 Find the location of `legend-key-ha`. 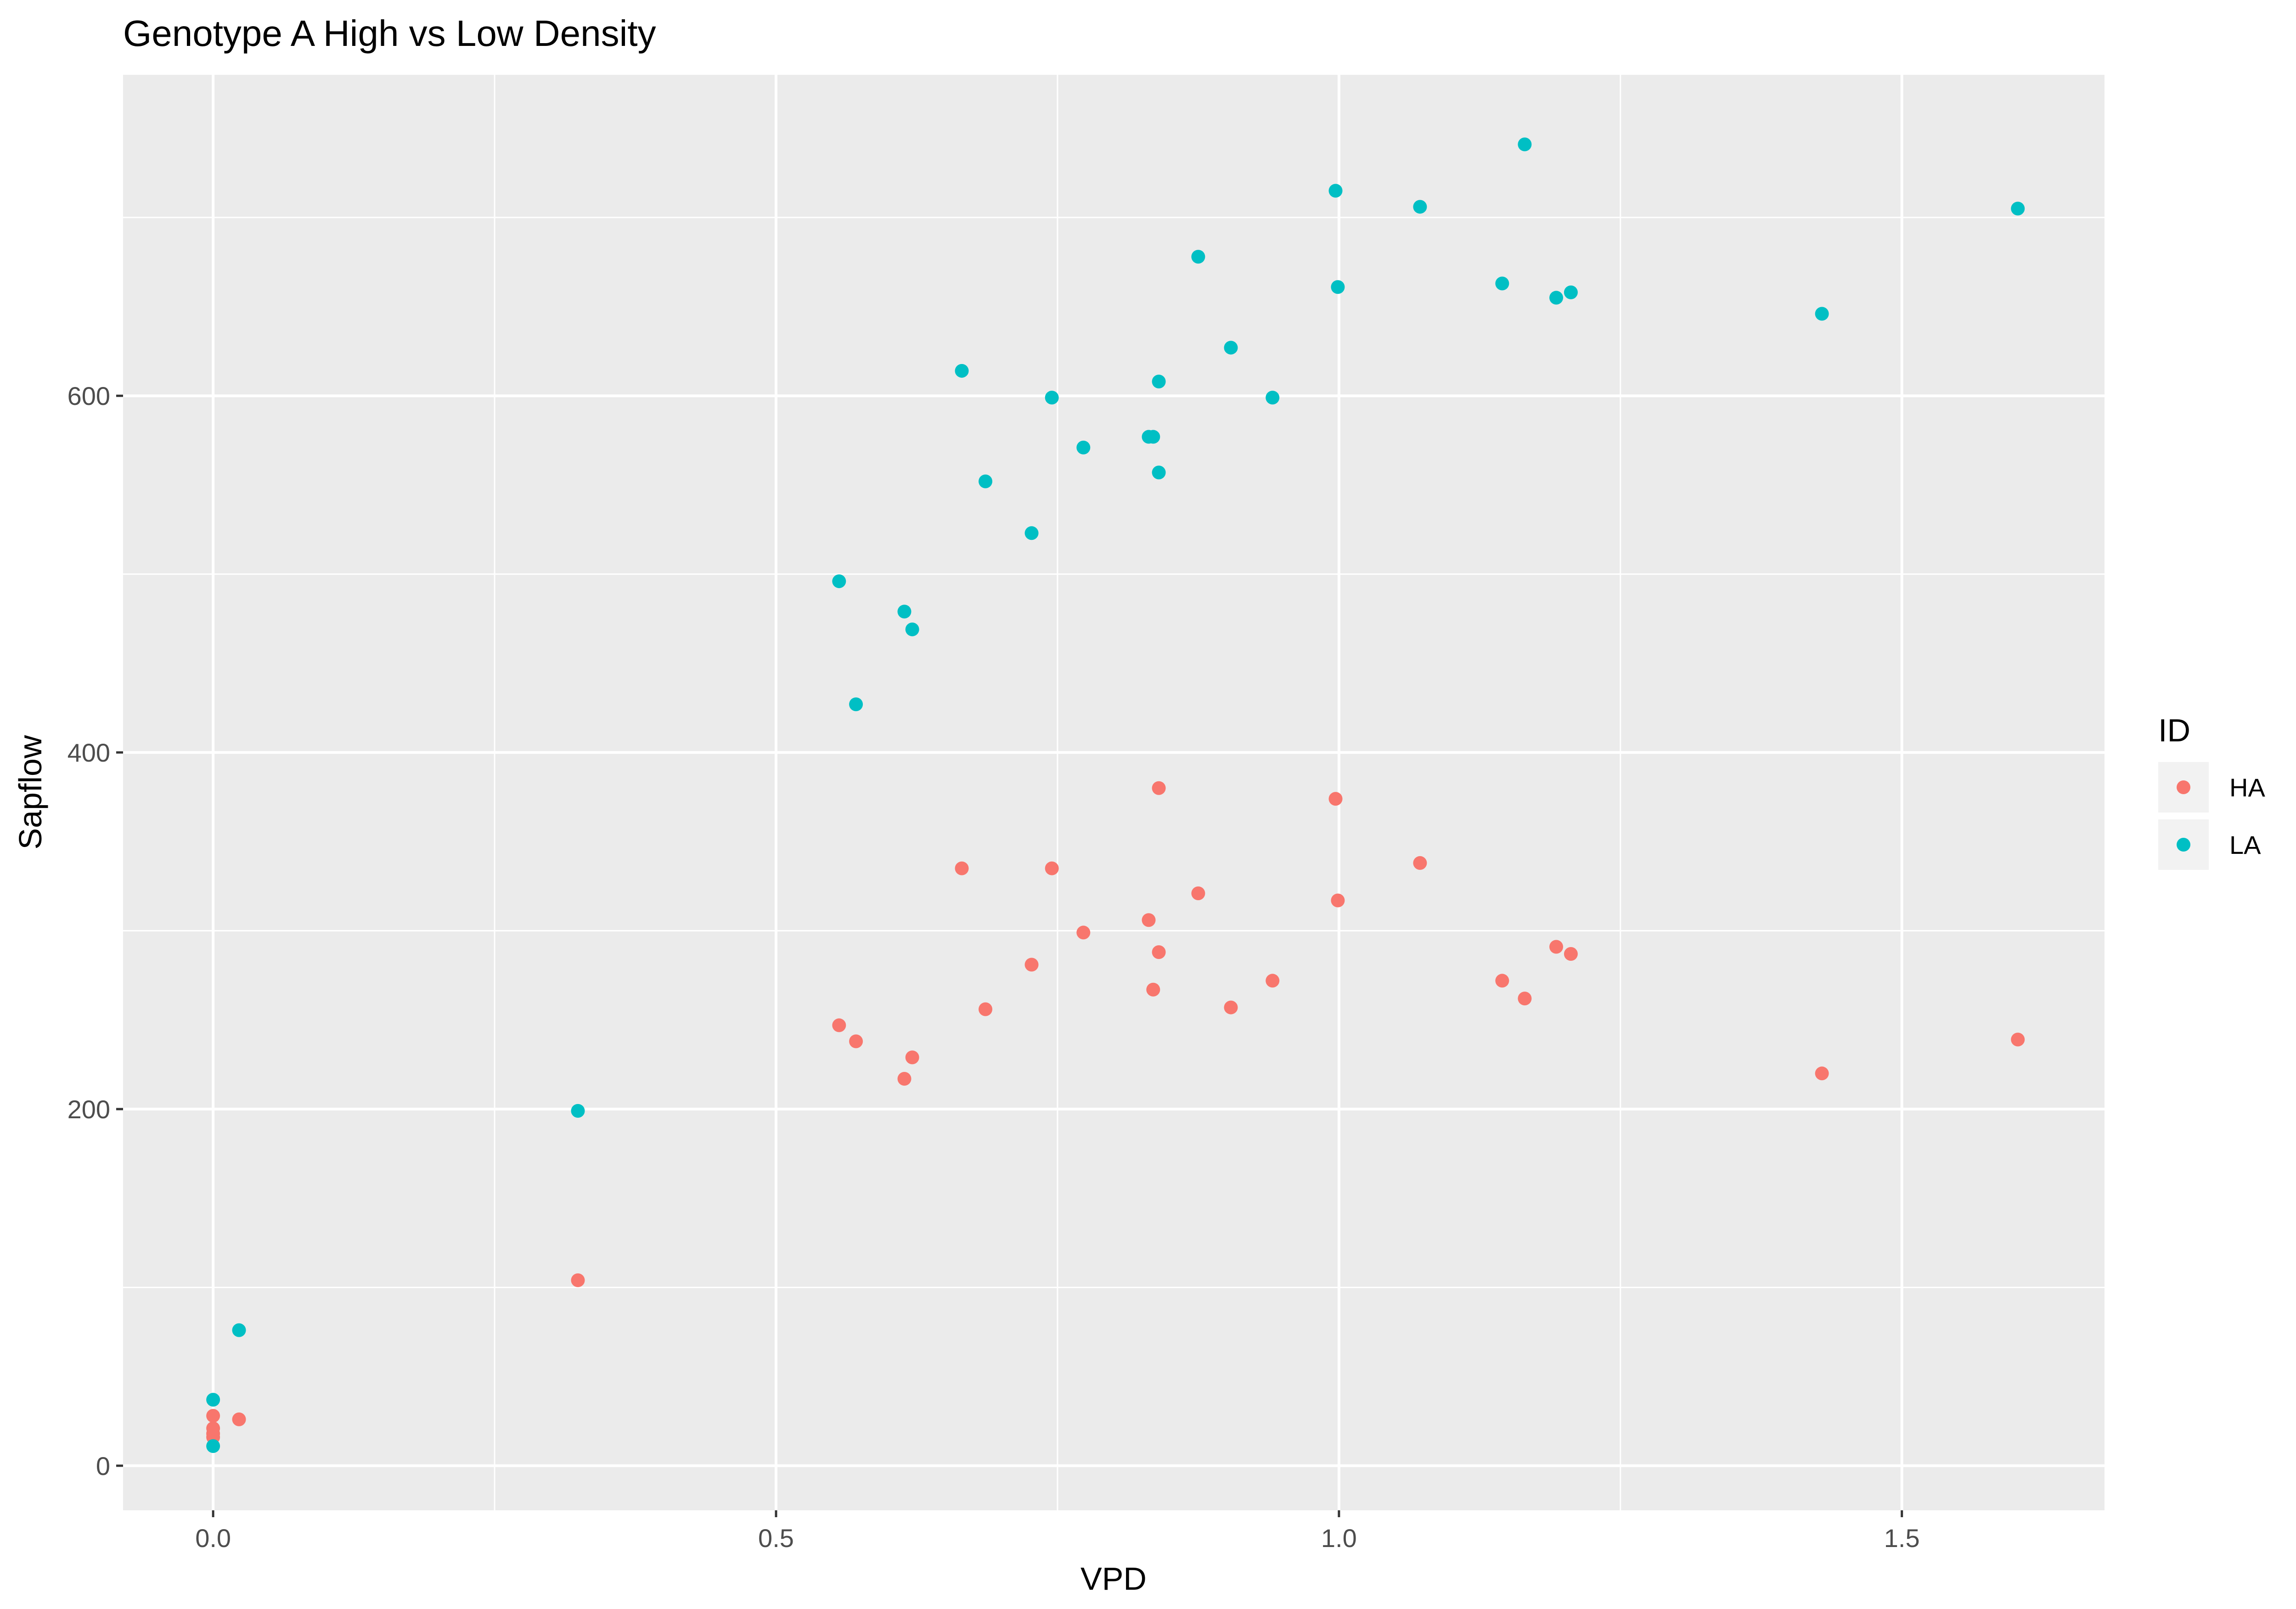

legend-key-ha is located at coordinates (2183, 787).